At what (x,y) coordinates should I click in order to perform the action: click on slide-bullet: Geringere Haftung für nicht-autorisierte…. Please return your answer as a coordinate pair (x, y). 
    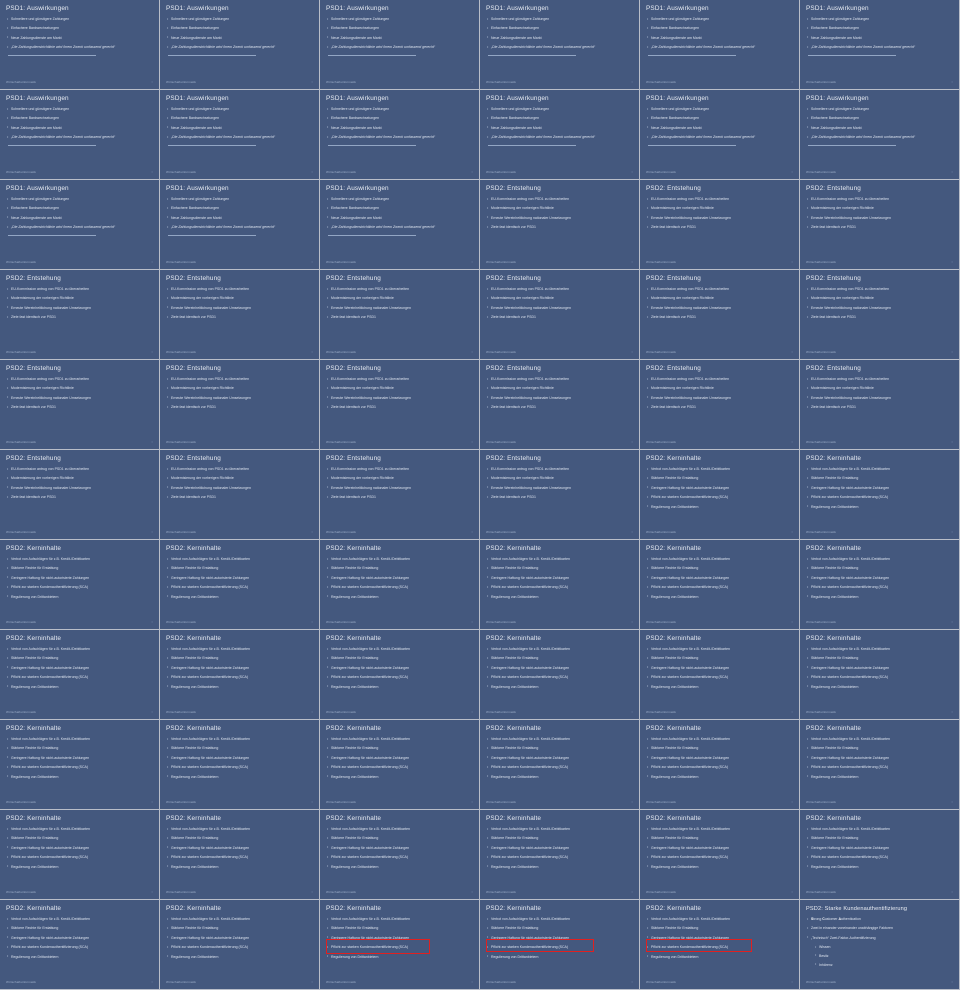
    Looking at the image, I should click on (559, 937).